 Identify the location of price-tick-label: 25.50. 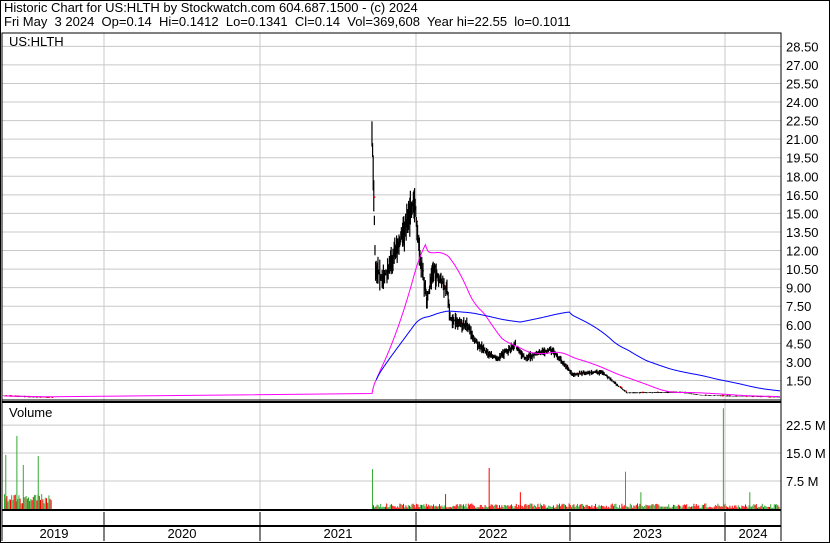
(802, 83).